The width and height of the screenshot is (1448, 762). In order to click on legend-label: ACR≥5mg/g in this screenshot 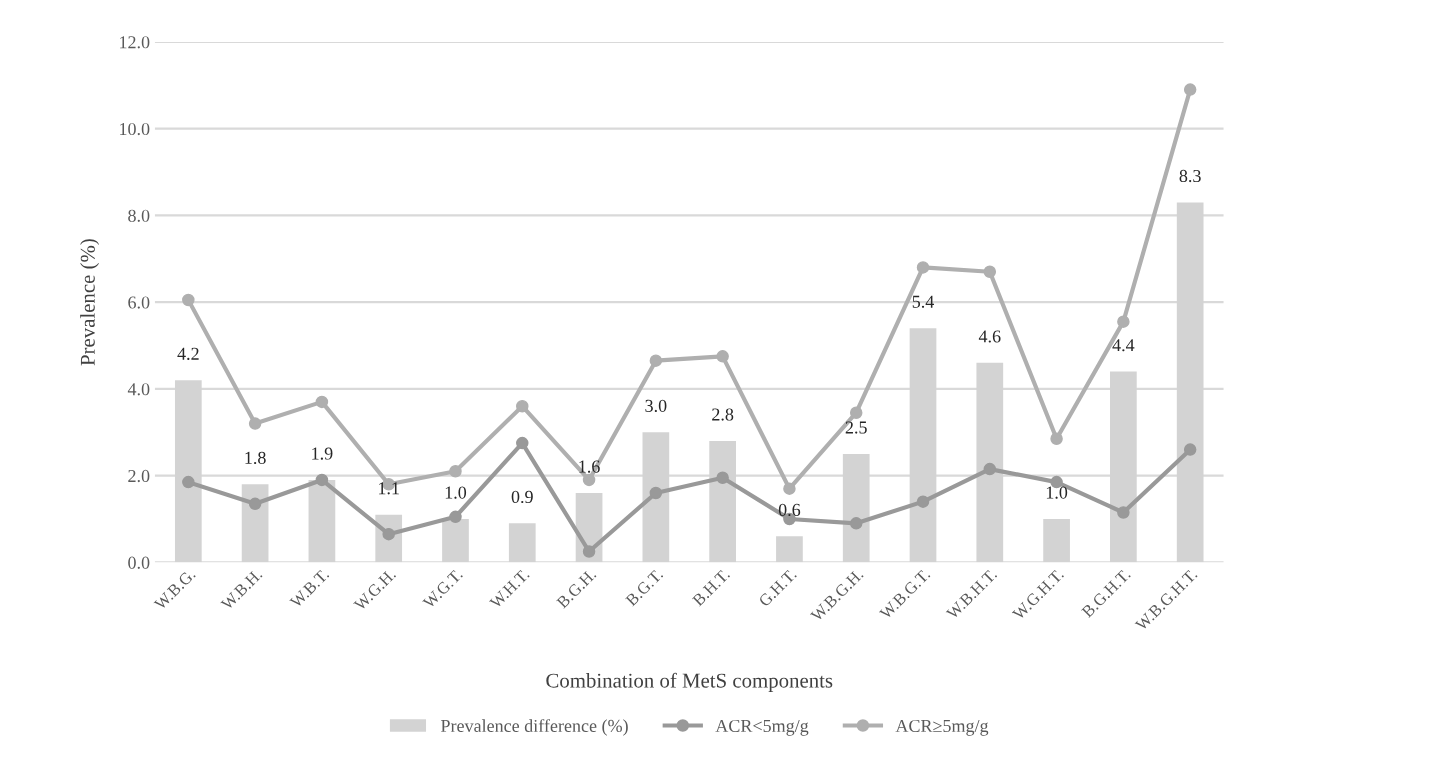, I will do `click(942, 727)`.